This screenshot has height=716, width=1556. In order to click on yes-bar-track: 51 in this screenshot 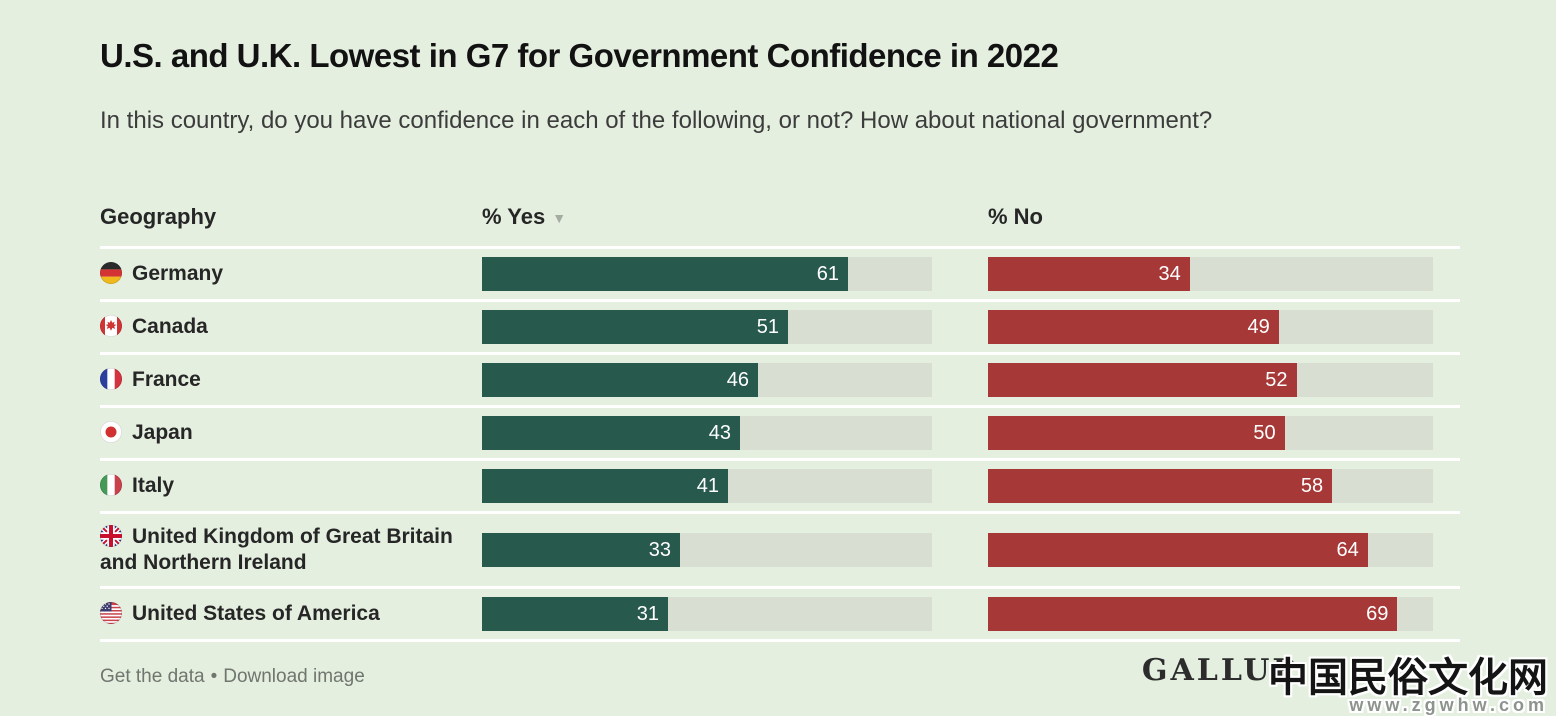, I will do `click(707, 327)`.